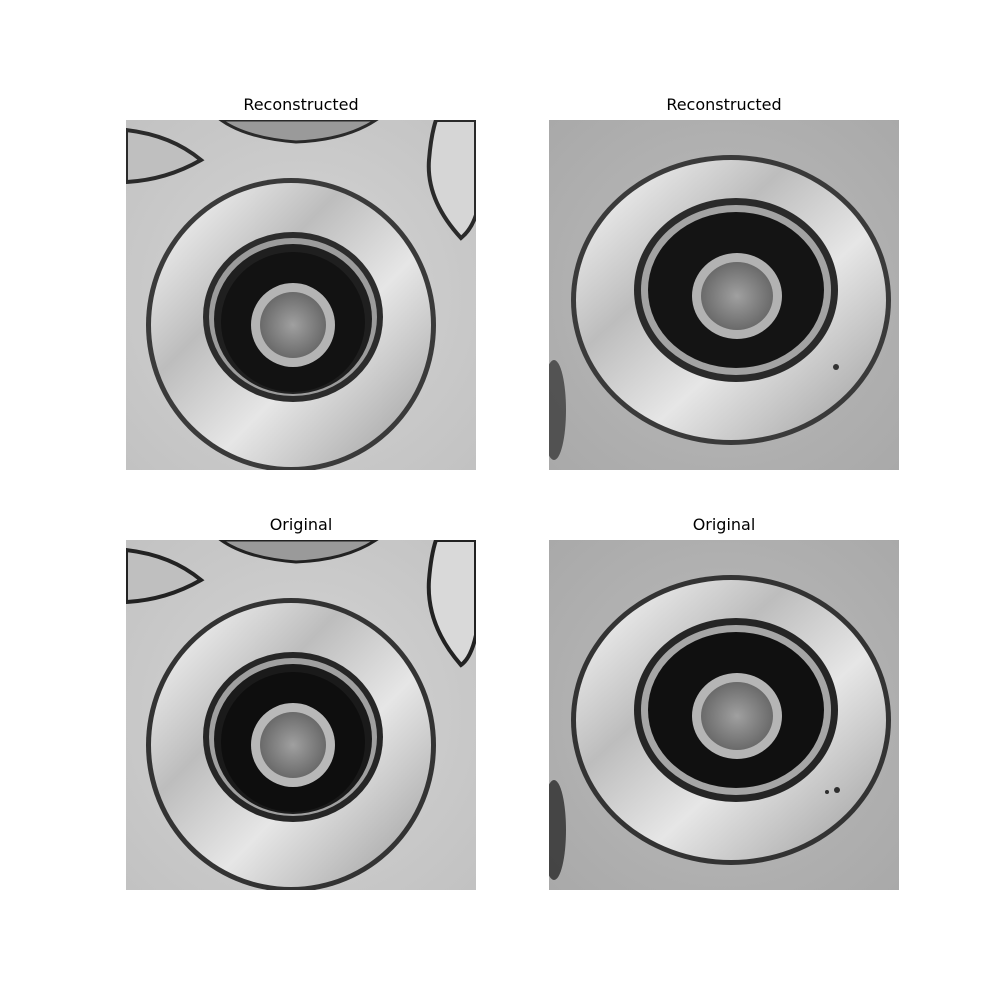 The height and width of the screenshot is (1000, 1000). What do you see at coordinates (301, 295) in the screenshot?
I see `image-reconstructed-washer-a` at bounding box center [301, 295].